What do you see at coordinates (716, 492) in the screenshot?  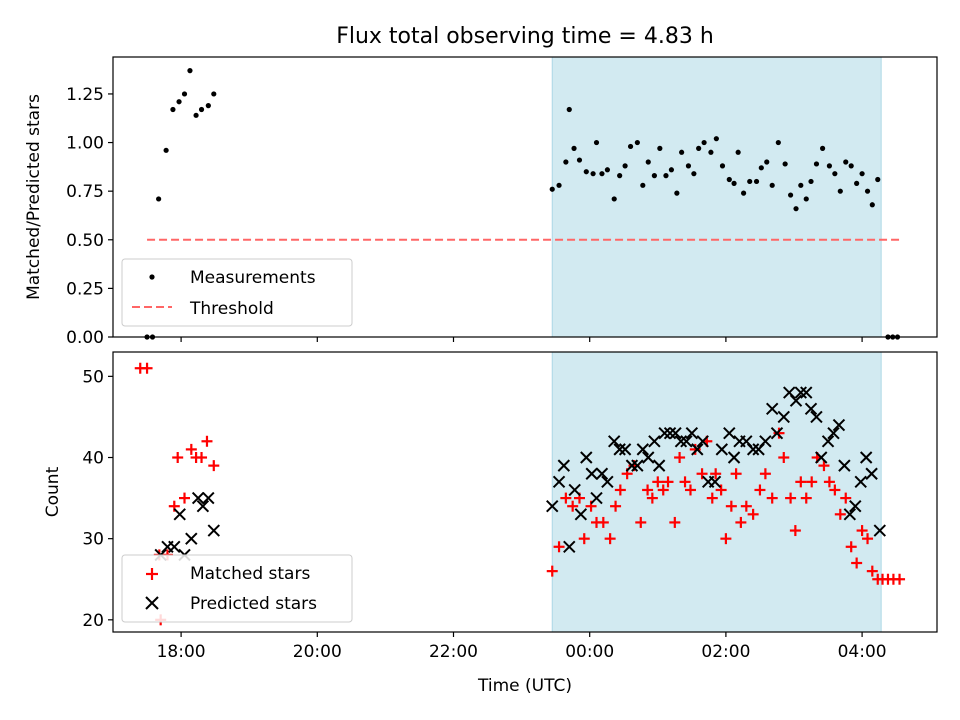 I see `bottom-observing-band` at bounding box center [716, 492].